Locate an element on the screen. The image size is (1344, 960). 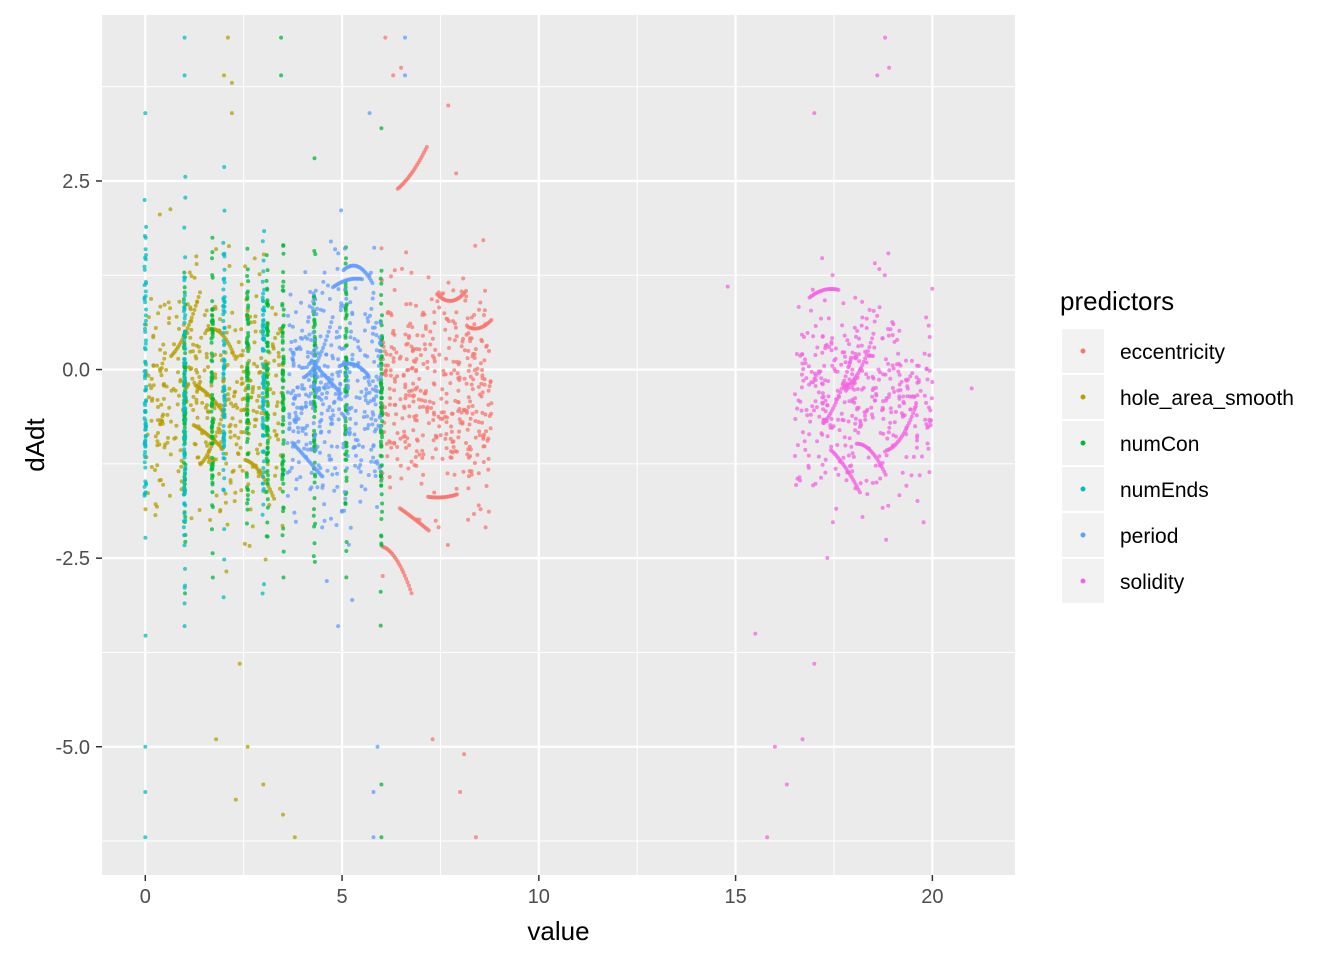
y-tick-label: -2.5 is located at coordinates (73, 559).